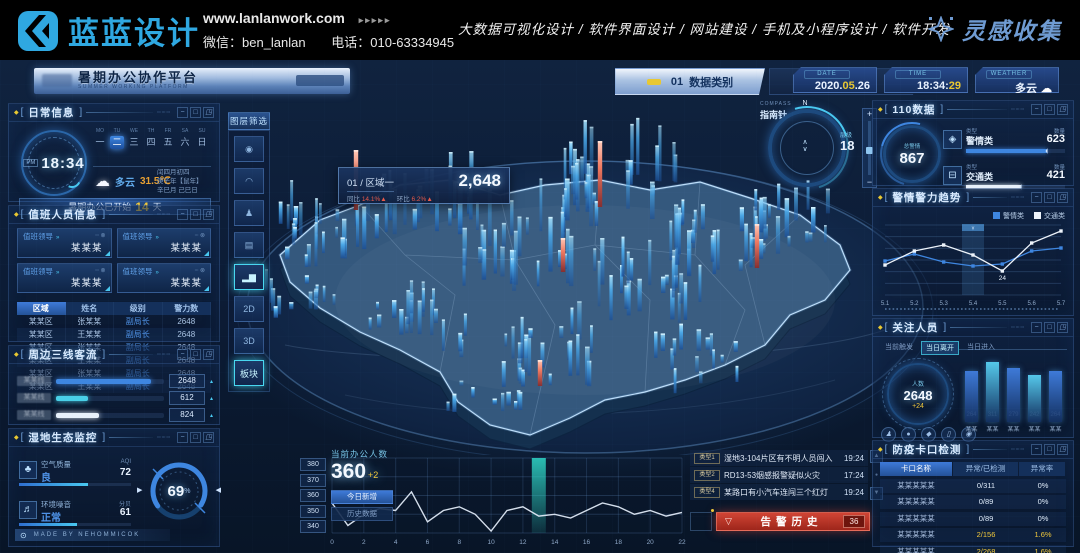 This screenshot has height=553, width=1080. What do you see at coordinates (428, 542) in the screenshot?
I see `svg-text: 6` at bounding box center [428, 542].